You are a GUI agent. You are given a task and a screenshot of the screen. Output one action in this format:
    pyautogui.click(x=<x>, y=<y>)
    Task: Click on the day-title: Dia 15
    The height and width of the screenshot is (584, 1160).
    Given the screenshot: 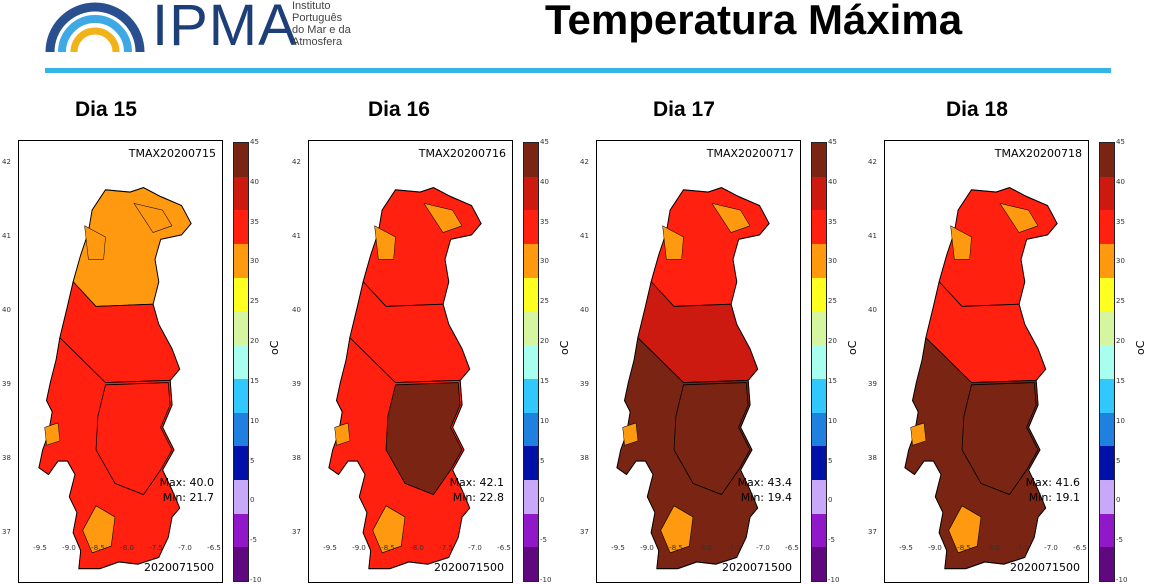 What is the action you would take?
    pyautogui.click(x=106, y=109)
    